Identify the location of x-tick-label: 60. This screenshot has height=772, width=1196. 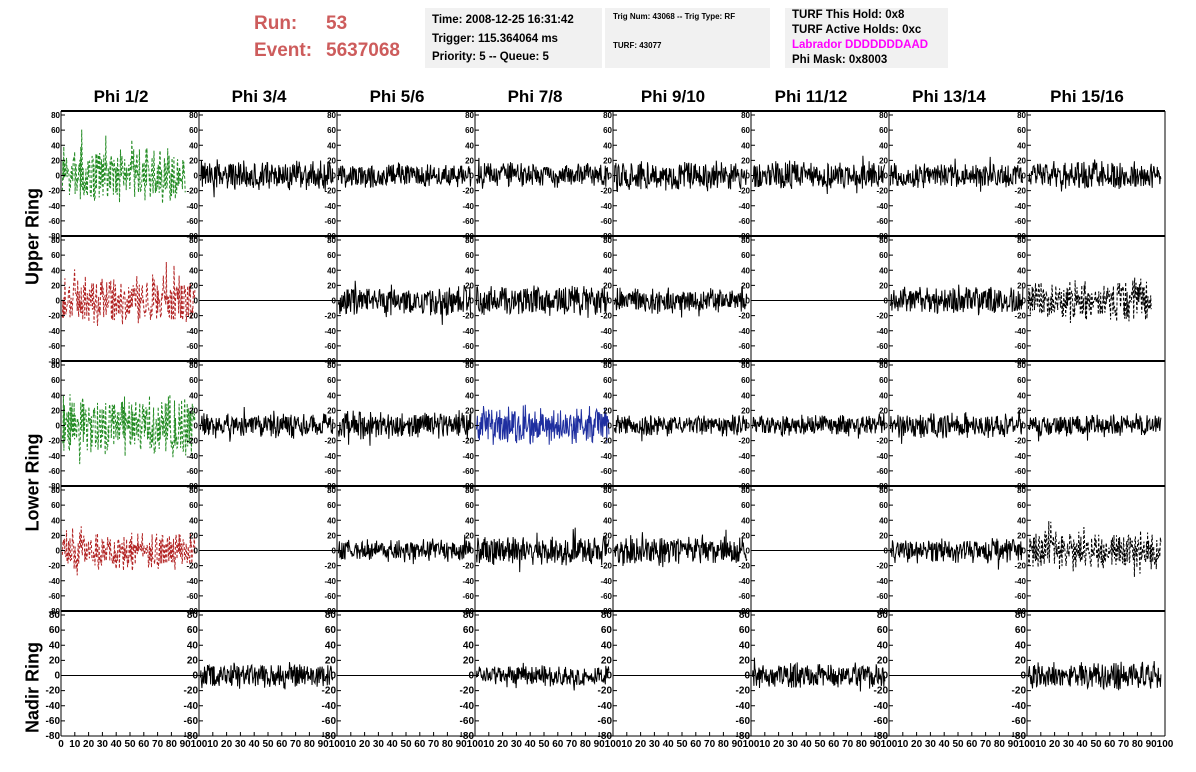
(282, 744).